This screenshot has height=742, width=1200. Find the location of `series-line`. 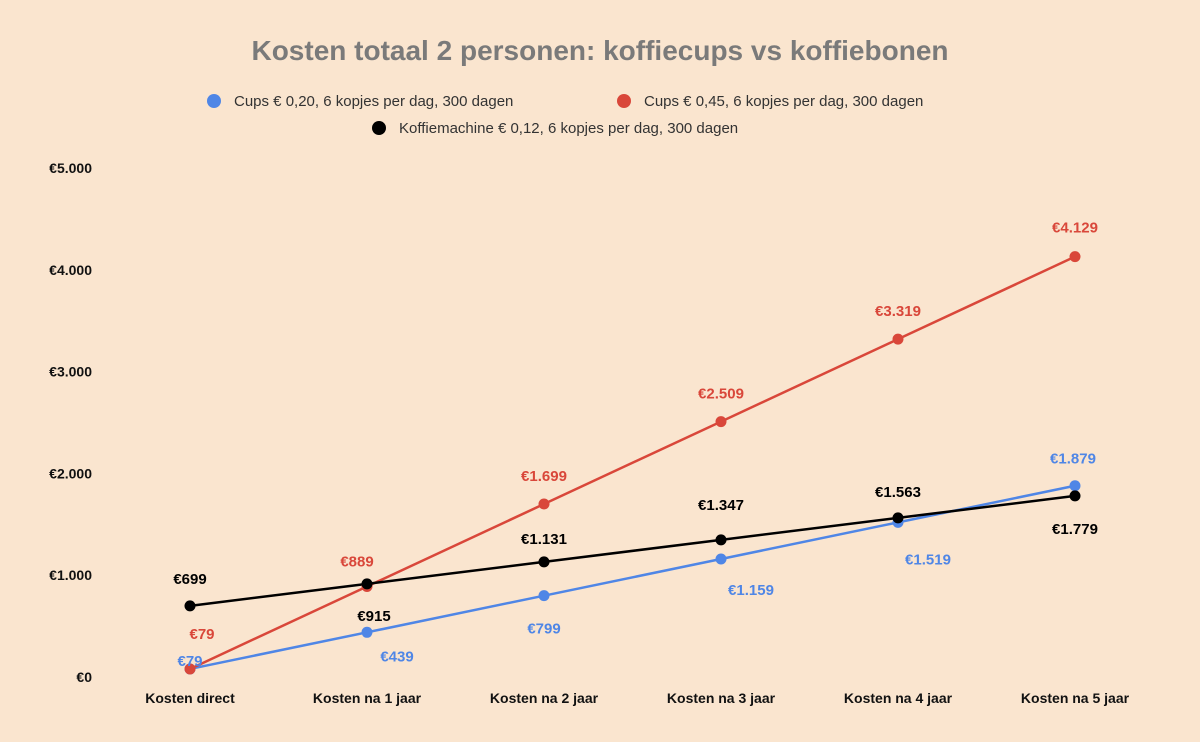

series-line is located at coordinates (632, 551).